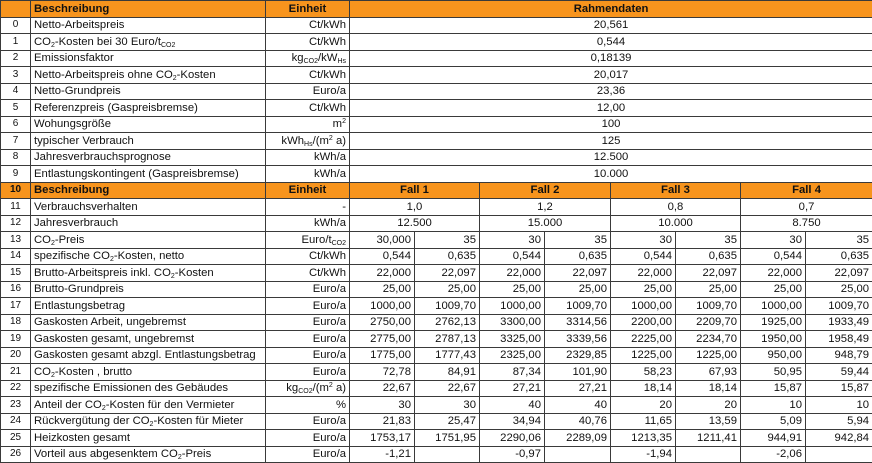  I want to click on row-unit: m2, so click(308, 124).